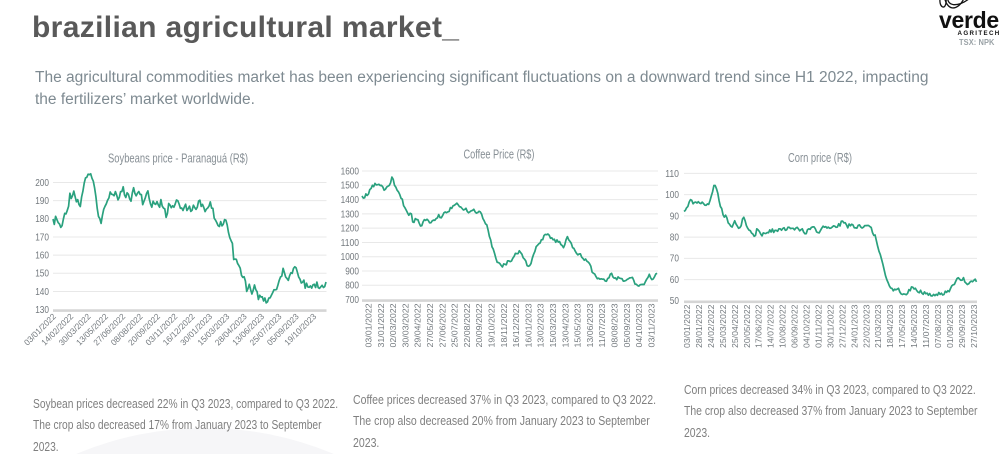  Describe the element at coordinates (430, 325) in the screenshot. I see `svg-text: 27/05/2022` at that location.